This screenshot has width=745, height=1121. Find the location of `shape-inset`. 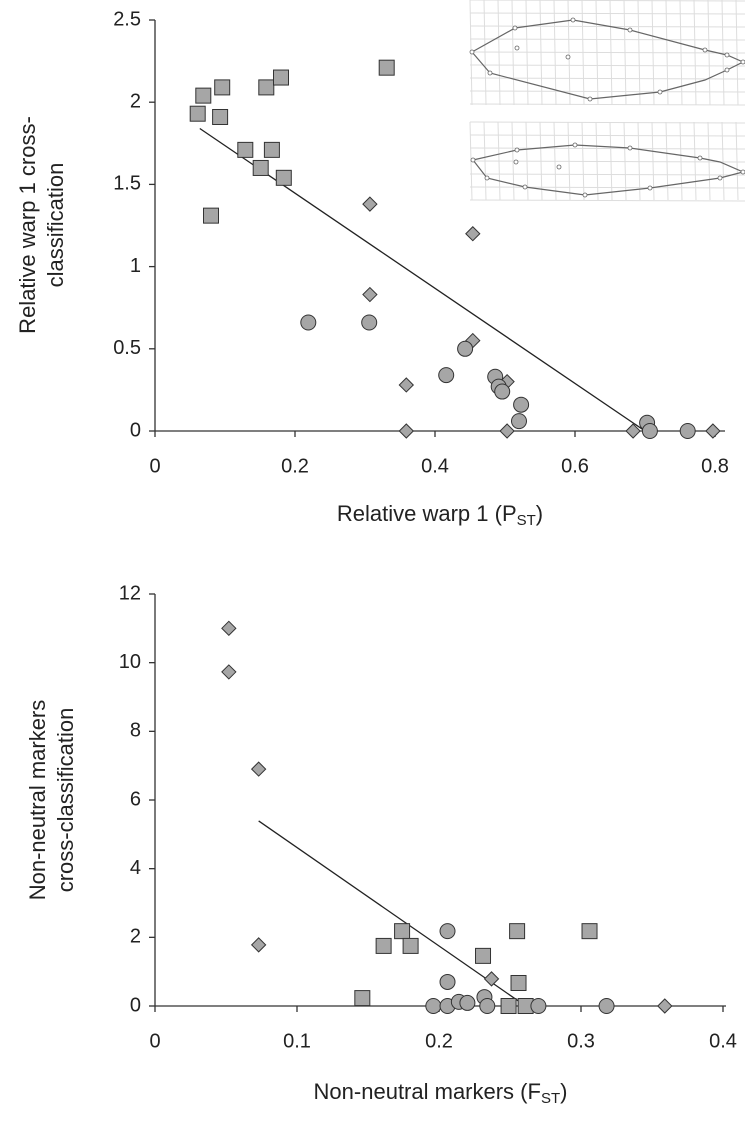

shape-inset is located at coordinates (607, 101).